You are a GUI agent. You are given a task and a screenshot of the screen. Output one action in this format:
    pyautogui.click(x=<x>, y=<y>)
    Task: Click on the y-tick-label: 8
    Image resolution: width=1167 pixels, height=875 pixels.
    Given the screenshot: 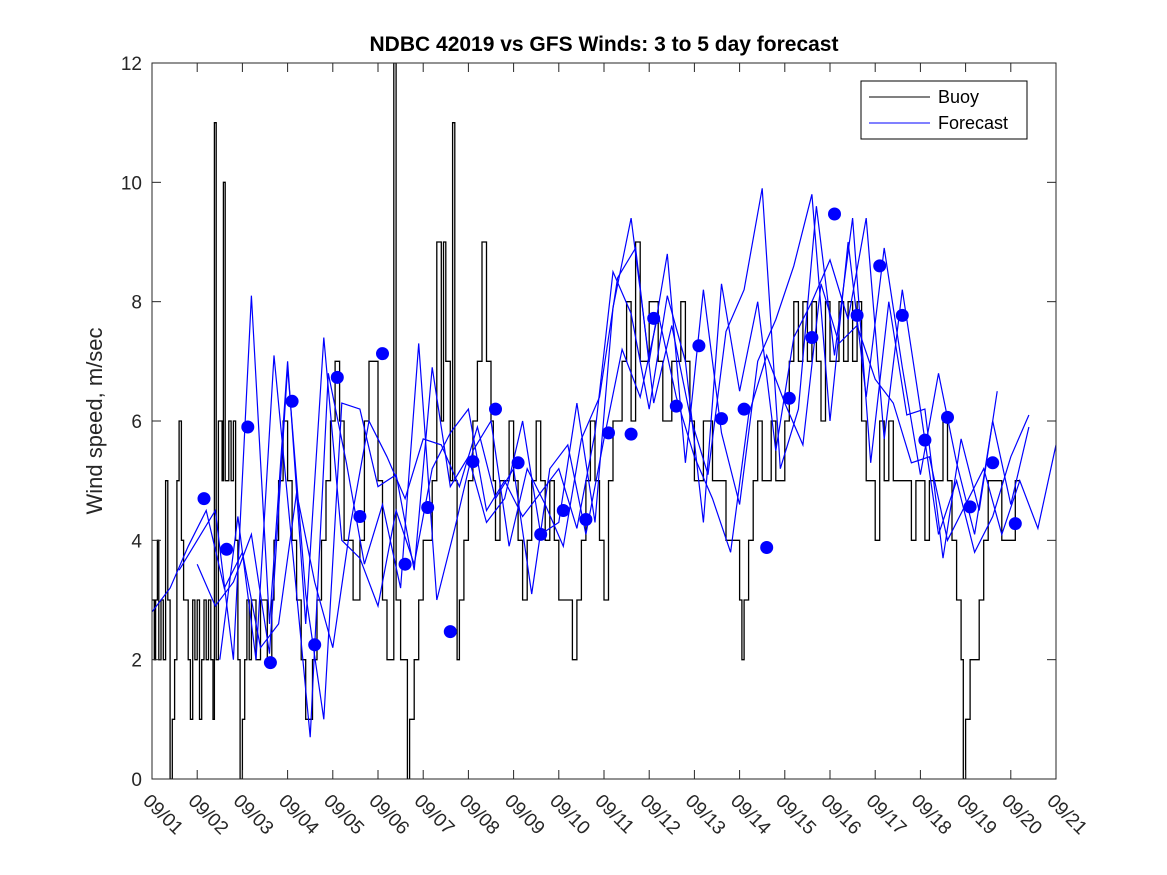 What is the action you would take?
    pyautogui.click(x=136, y=303)
    